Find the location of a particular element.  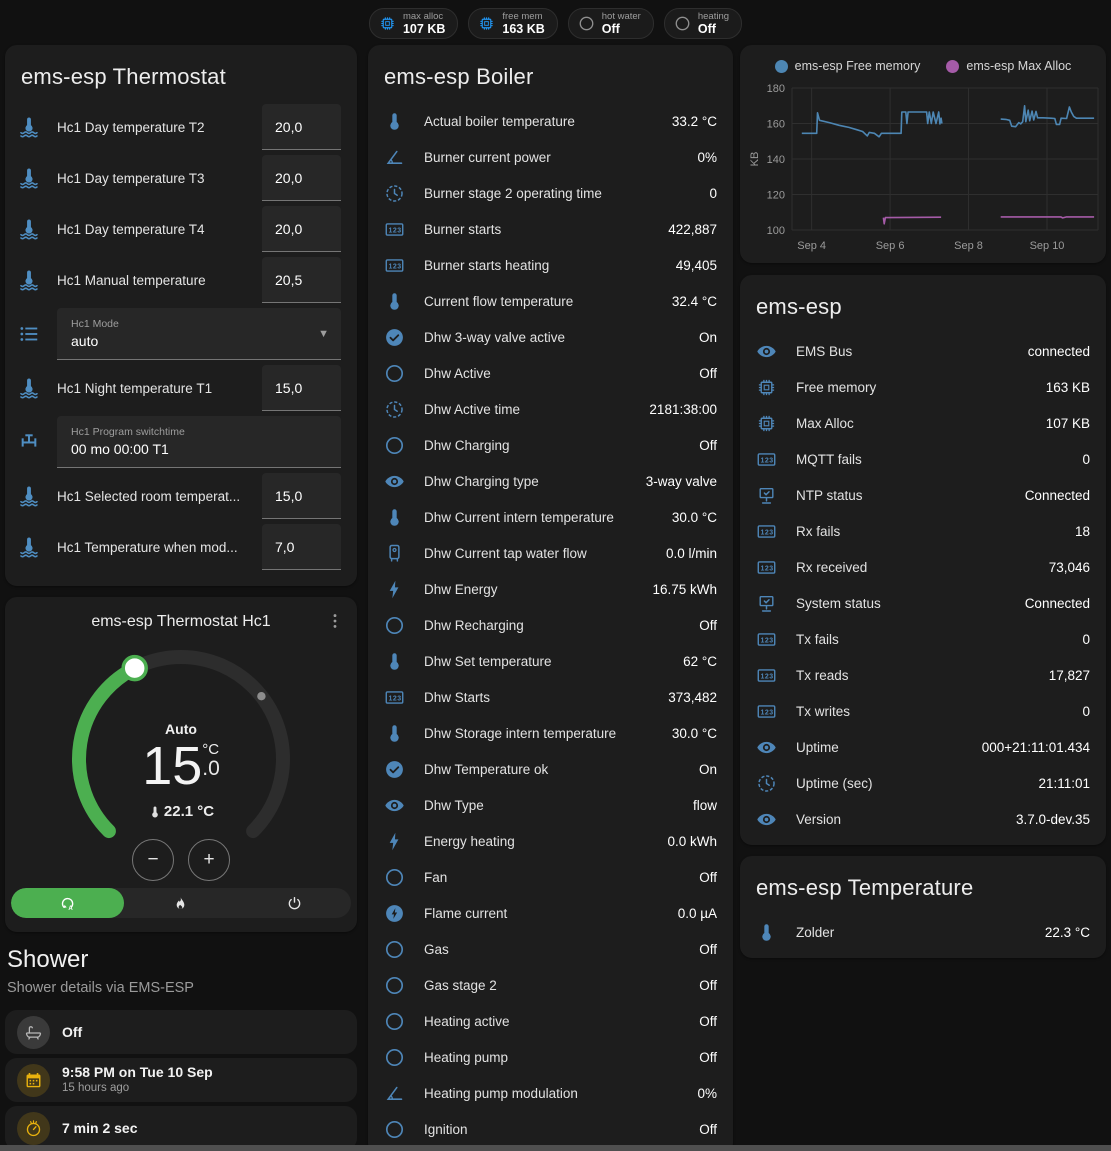

field-label: Hc1 Day temperature T3 is located at coordinates (131, 178).